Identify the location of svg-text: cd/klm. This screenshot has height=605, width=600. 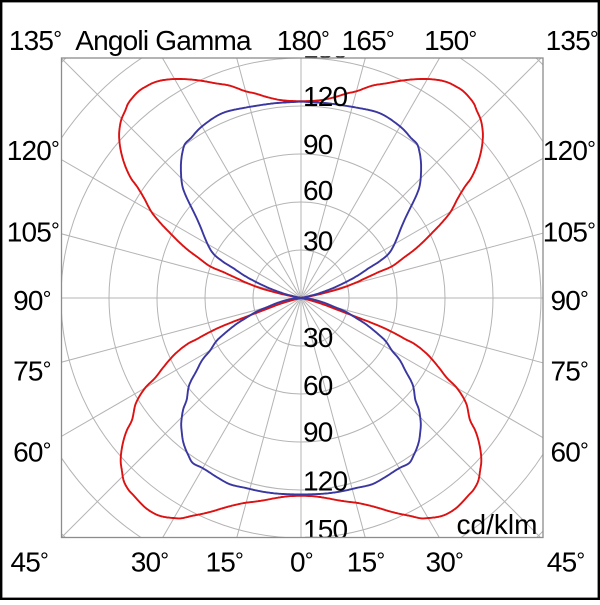
(497, 524).